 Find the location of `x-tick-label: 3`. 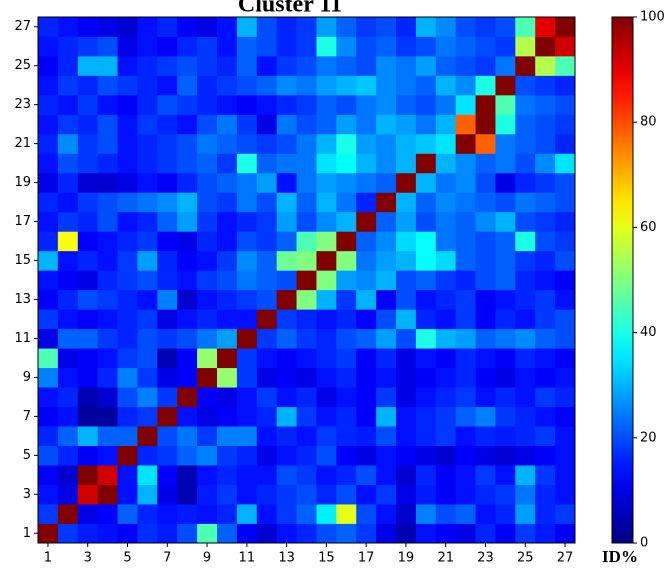

x-tick-label: 3 is located at coordinates (88, 558).